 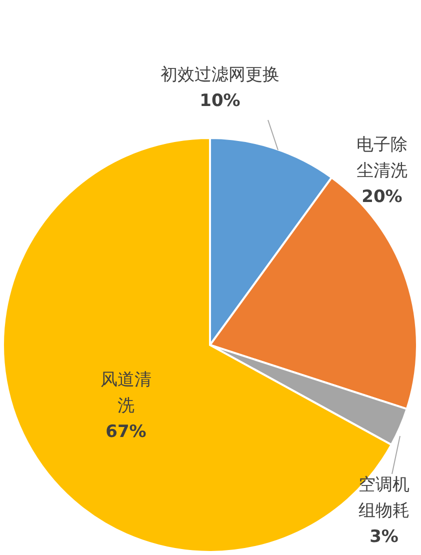 What do you see at coordinates (384, 537) in the screenshot?
I see `data-label: 3%` at bounding box center [384, 537].